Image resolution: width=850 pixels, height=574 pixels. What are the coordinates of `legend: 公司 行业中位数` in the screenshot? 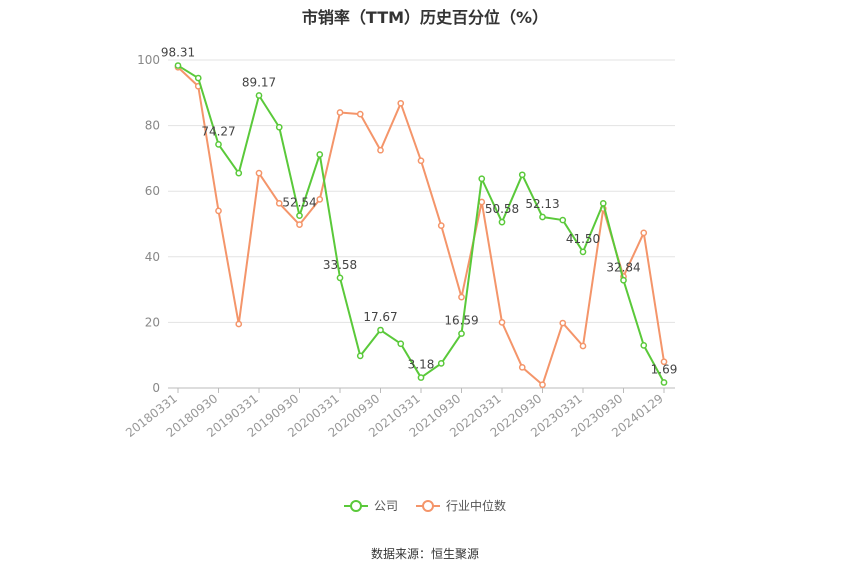 It's located at (425, 505).